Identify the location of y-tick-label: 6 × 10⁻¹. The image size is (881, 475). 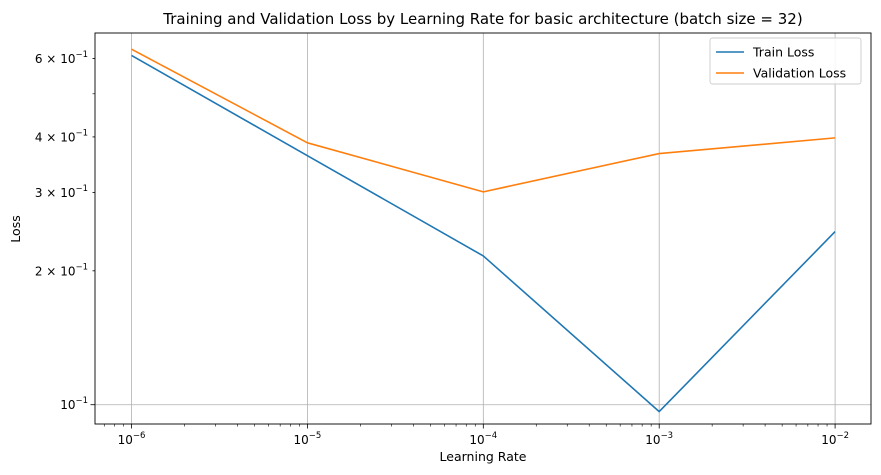
(61, 58).